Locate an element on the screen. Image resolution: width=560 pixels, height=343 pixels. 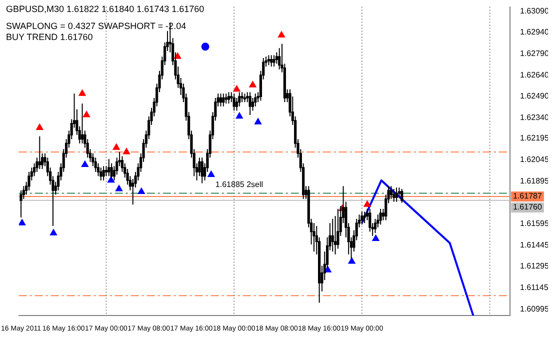
chart-title: GBPUSD,M30 1.61822 1.61840 1.61743 1.61760 is located at coordinates (105, 9).